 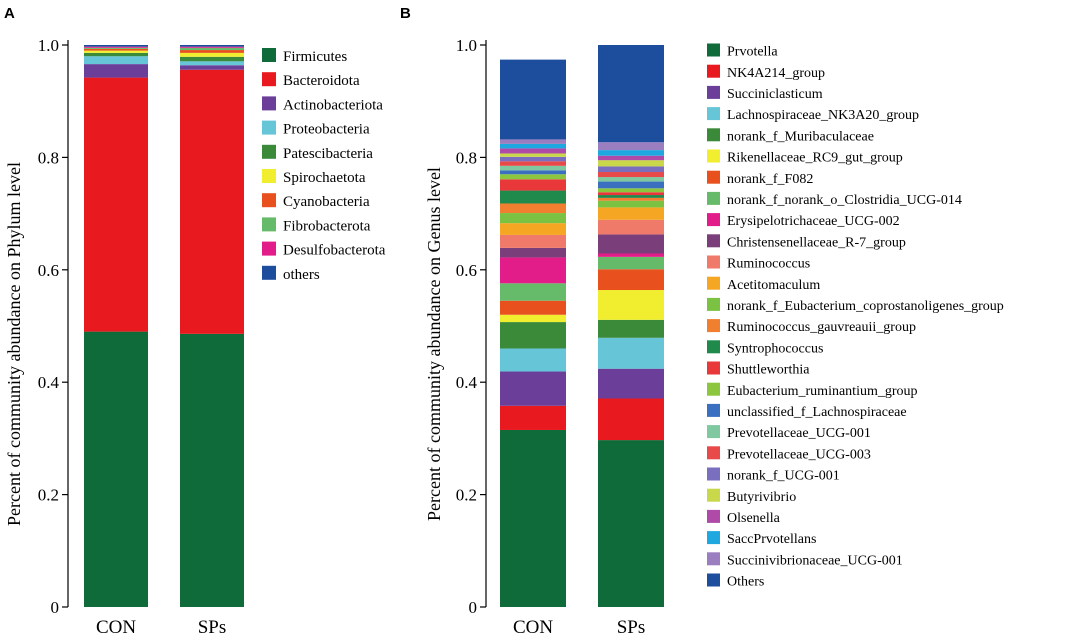 I want to click on legend-label-b-19: Prevotellaceae_UCG-003, so click(x=799, y=454).